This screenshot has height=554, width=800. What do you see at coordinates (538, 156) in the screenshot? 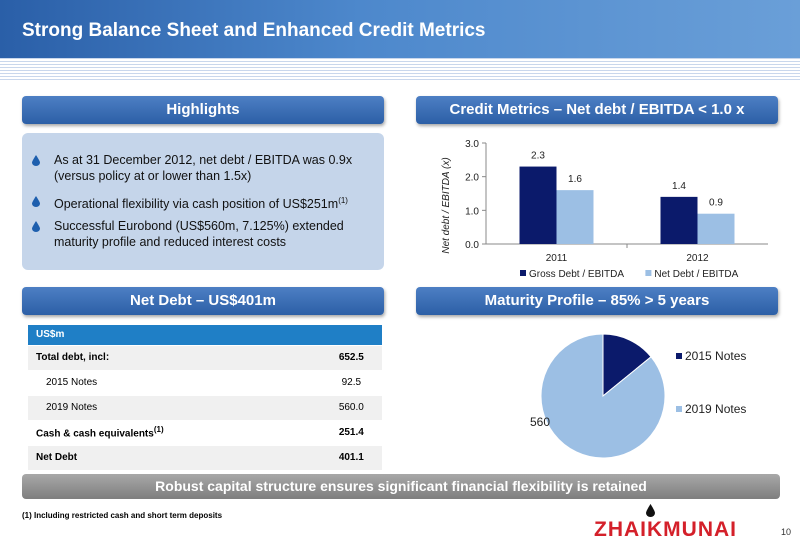
I see `bar-value-label: 2.3` at bounding box center [538, 156].